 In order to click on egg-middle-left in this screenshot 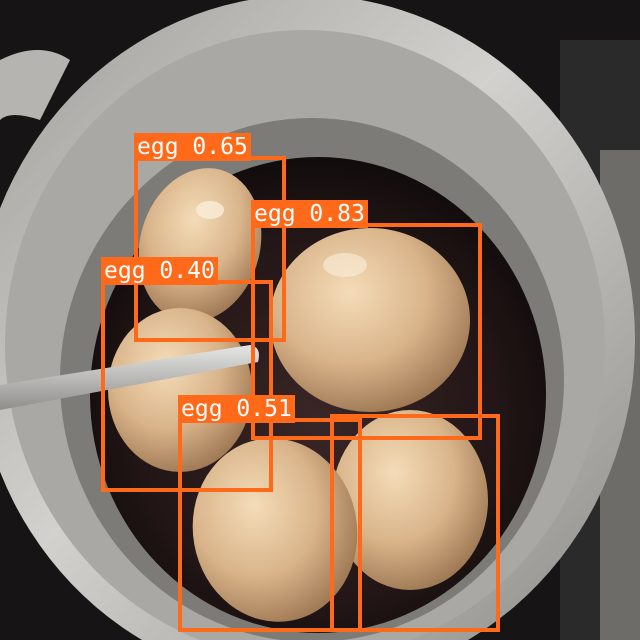, I will do `click(180, 390)`.